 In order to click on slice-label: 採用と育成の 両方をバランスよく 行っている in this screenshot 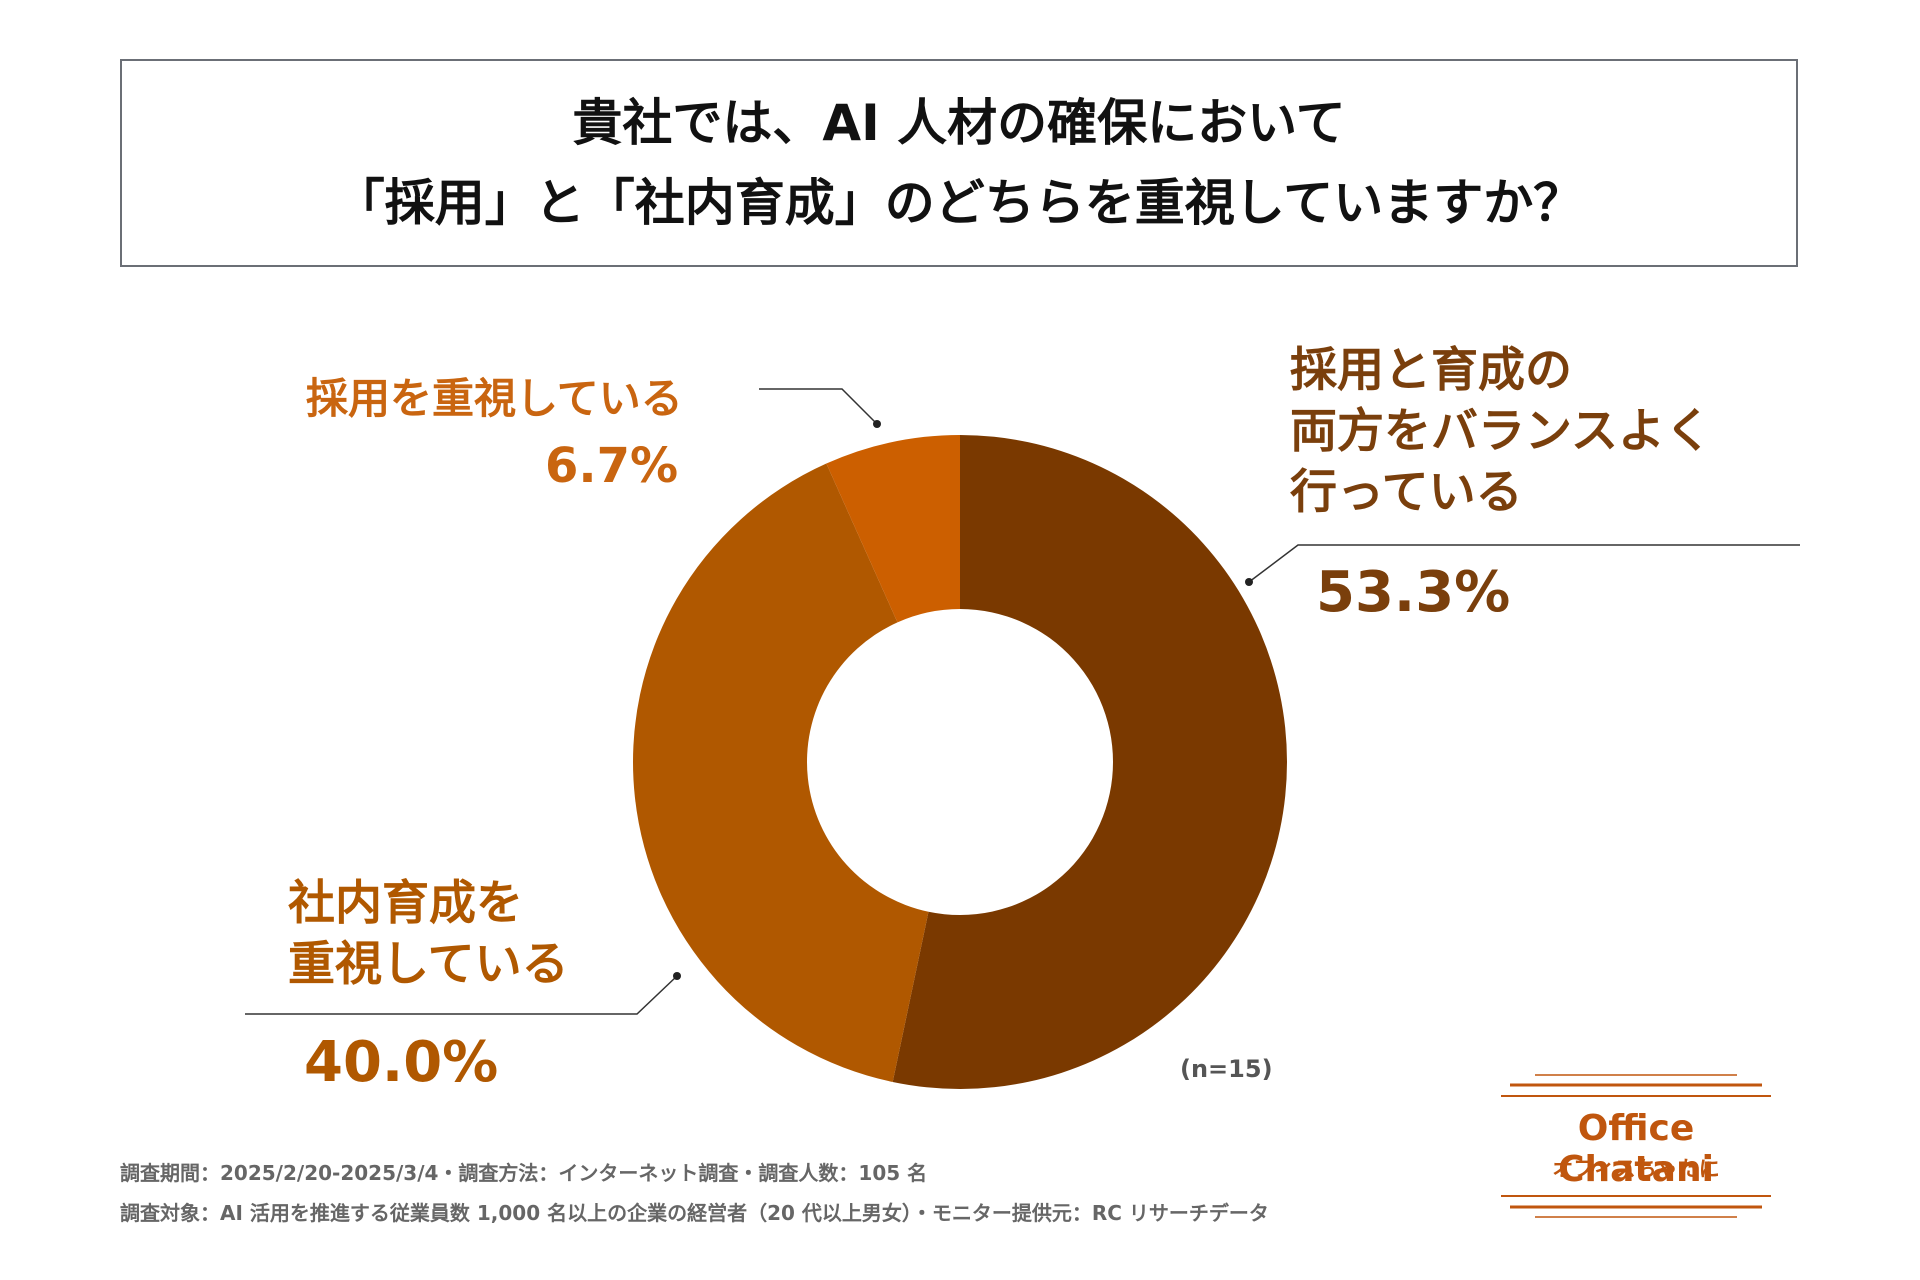, I will do `click(1501, 431)`.